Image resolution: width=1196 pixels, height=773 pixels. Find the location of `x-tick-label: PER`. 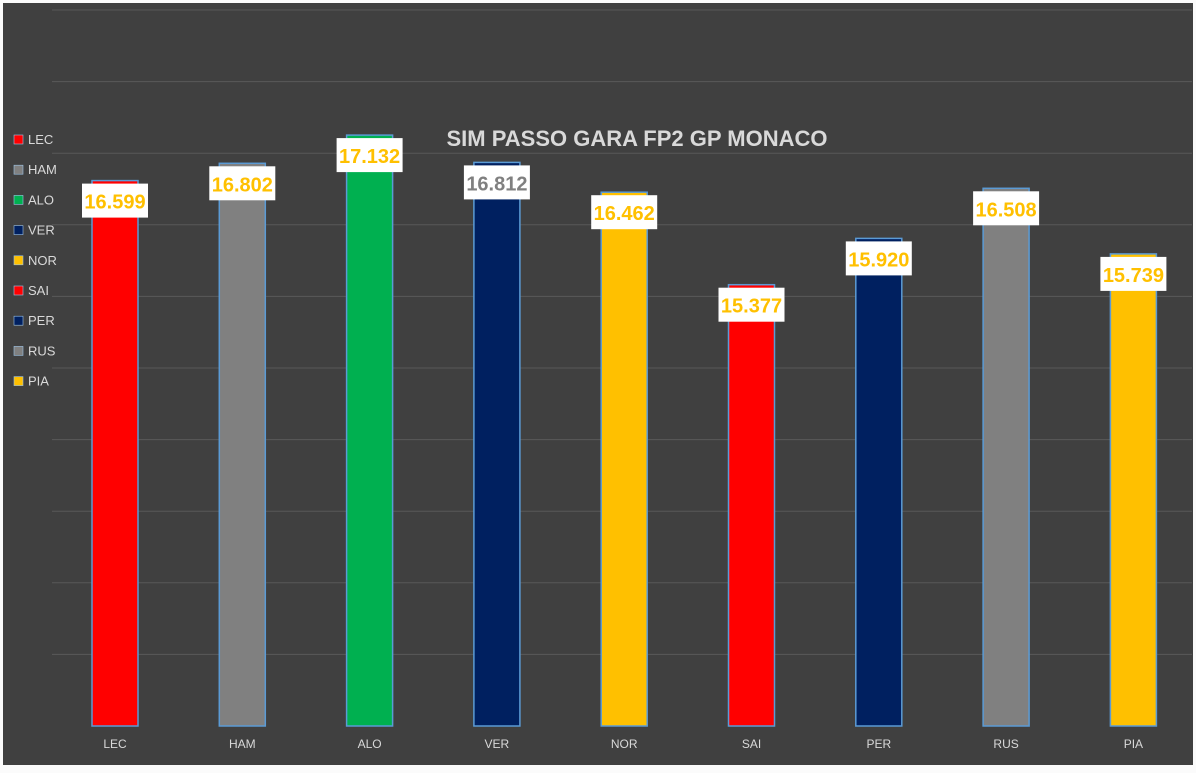

x-tick-label: PER is located at coordinates (878, 744).